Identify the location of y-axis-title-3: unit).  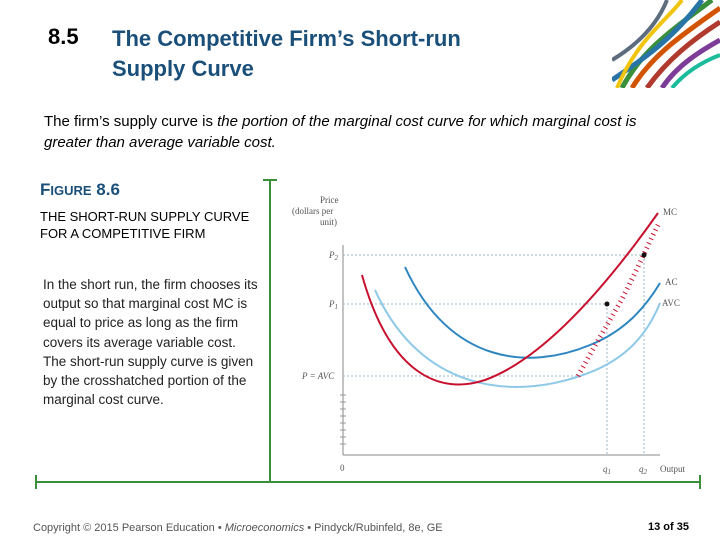
(328, 222).